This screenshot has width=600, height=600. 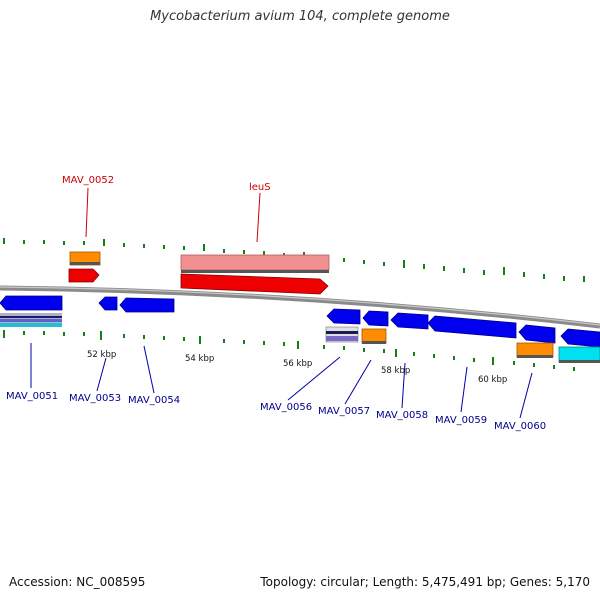 I want to click on kbp-label-60: 60 kbp, so click(x=492, y=380).